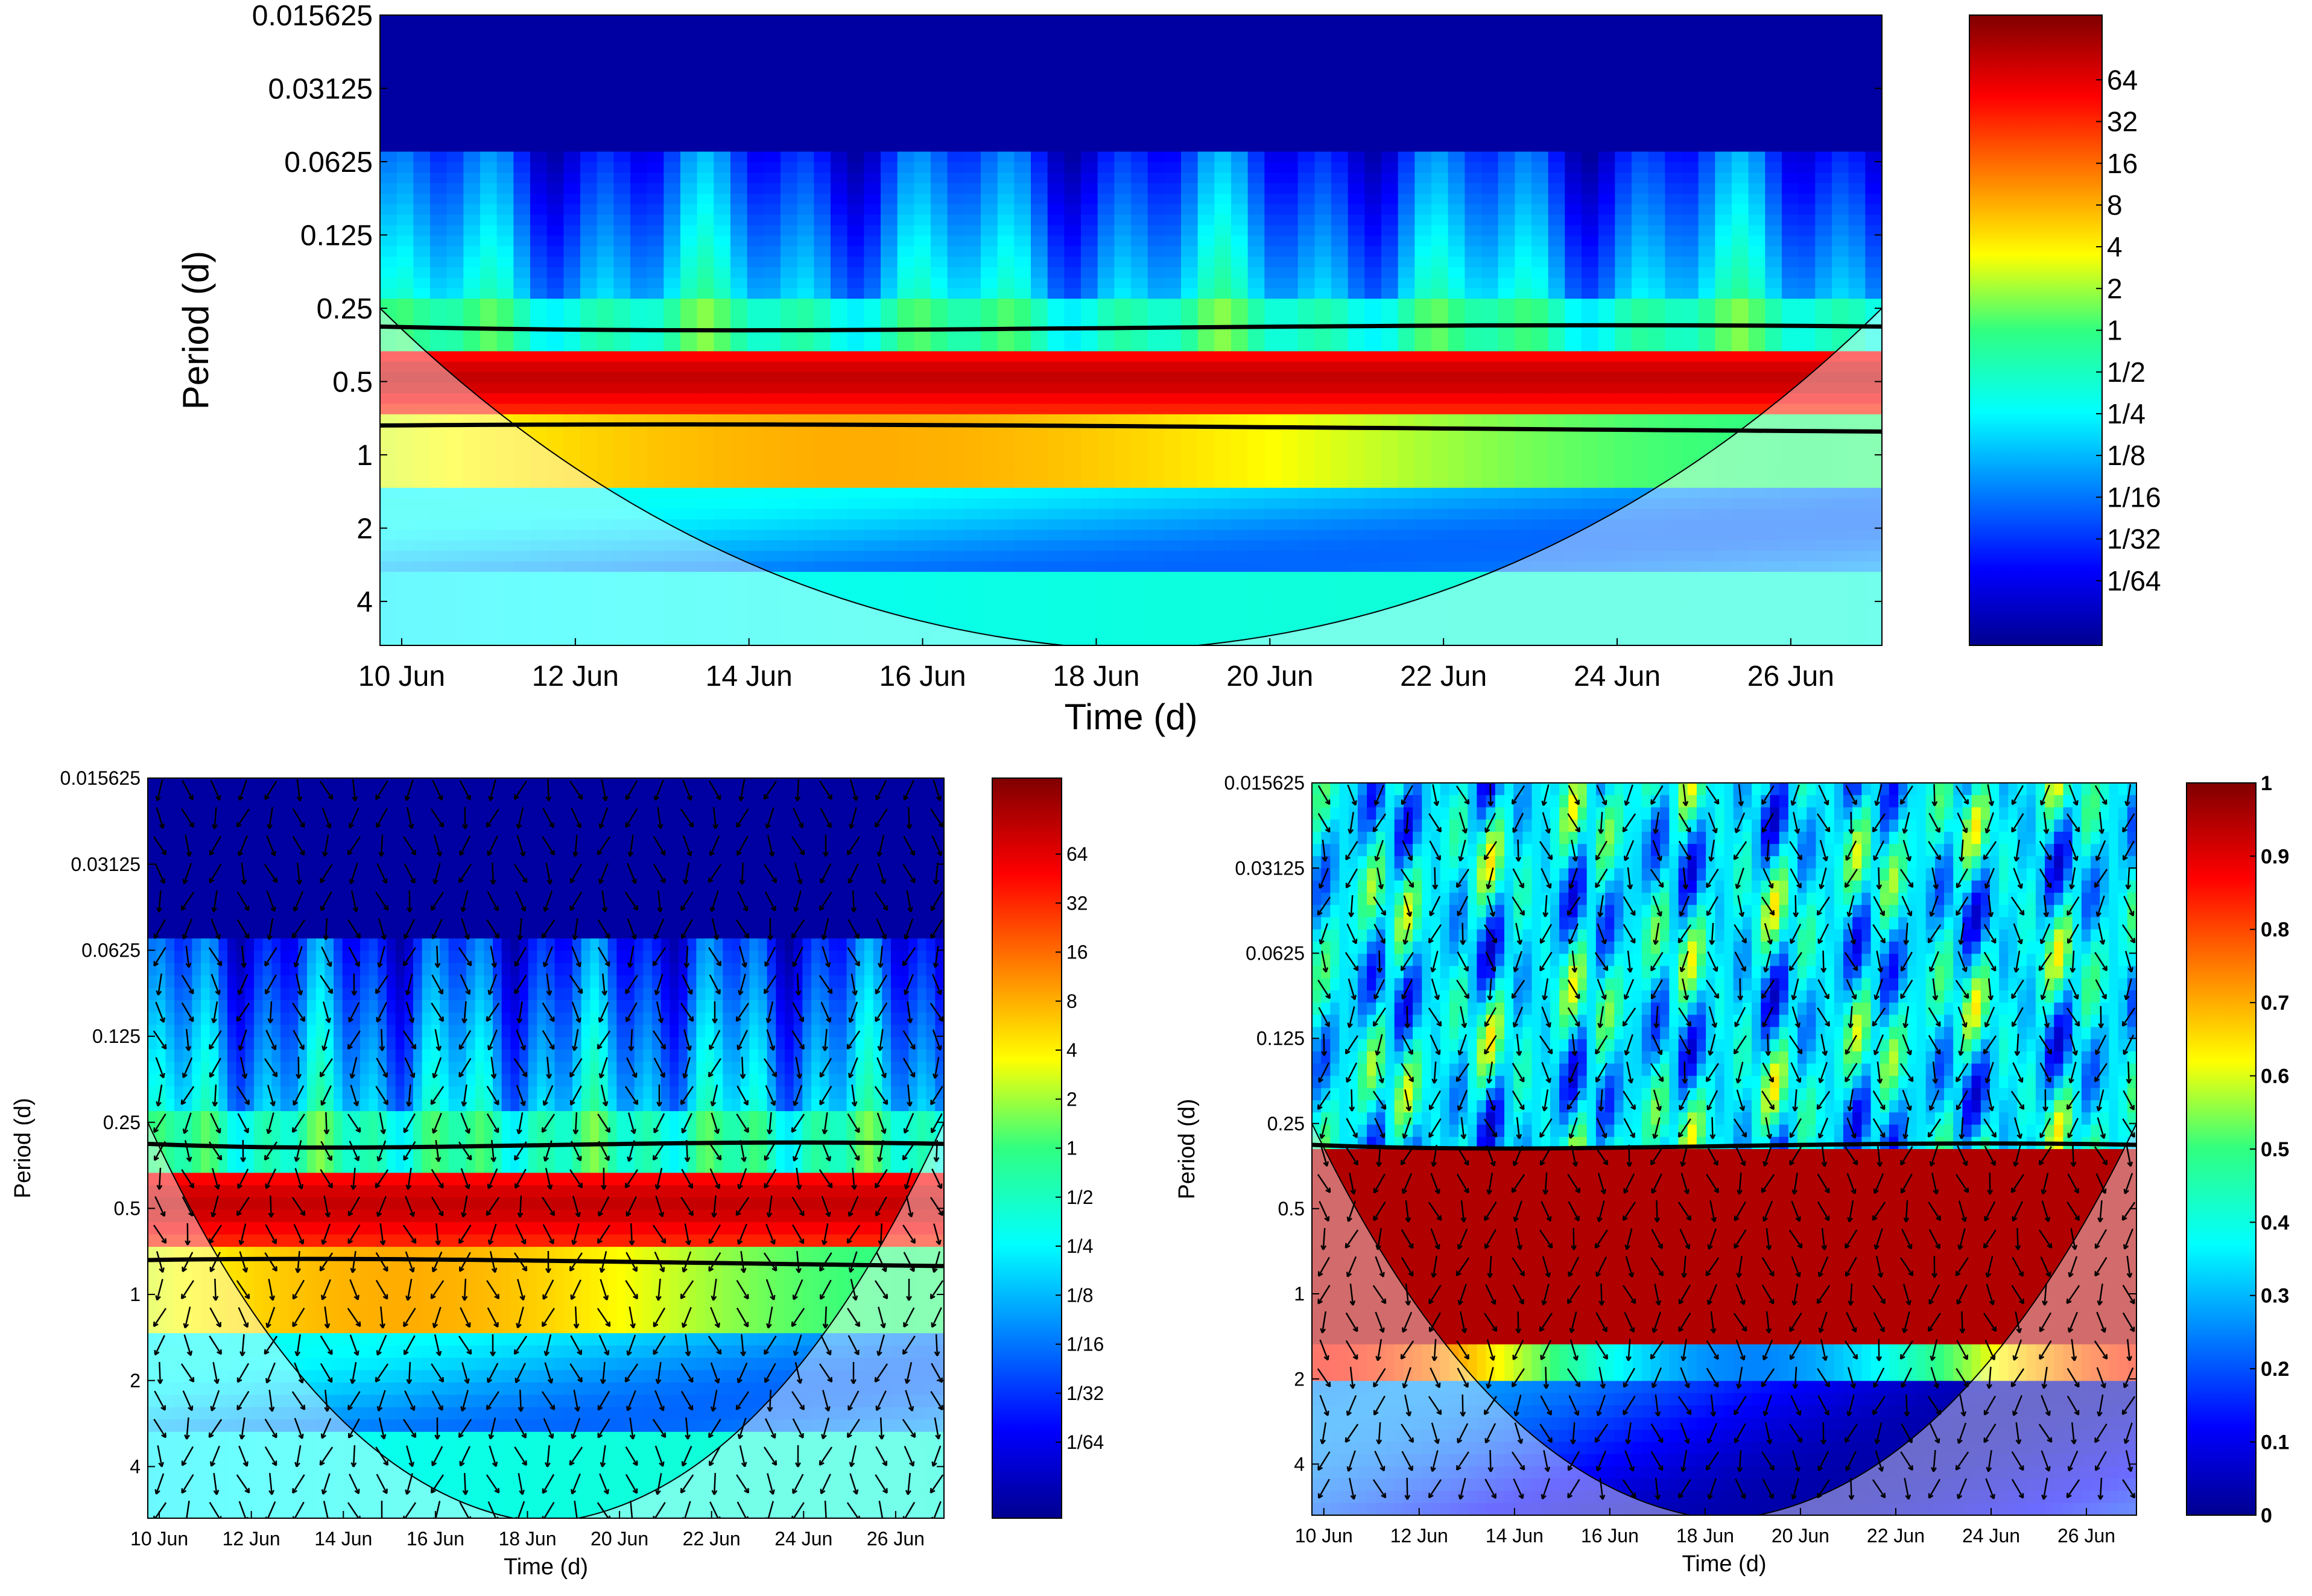  I want to click on colorbar-tick-label: 8, so click(1071, 1001).